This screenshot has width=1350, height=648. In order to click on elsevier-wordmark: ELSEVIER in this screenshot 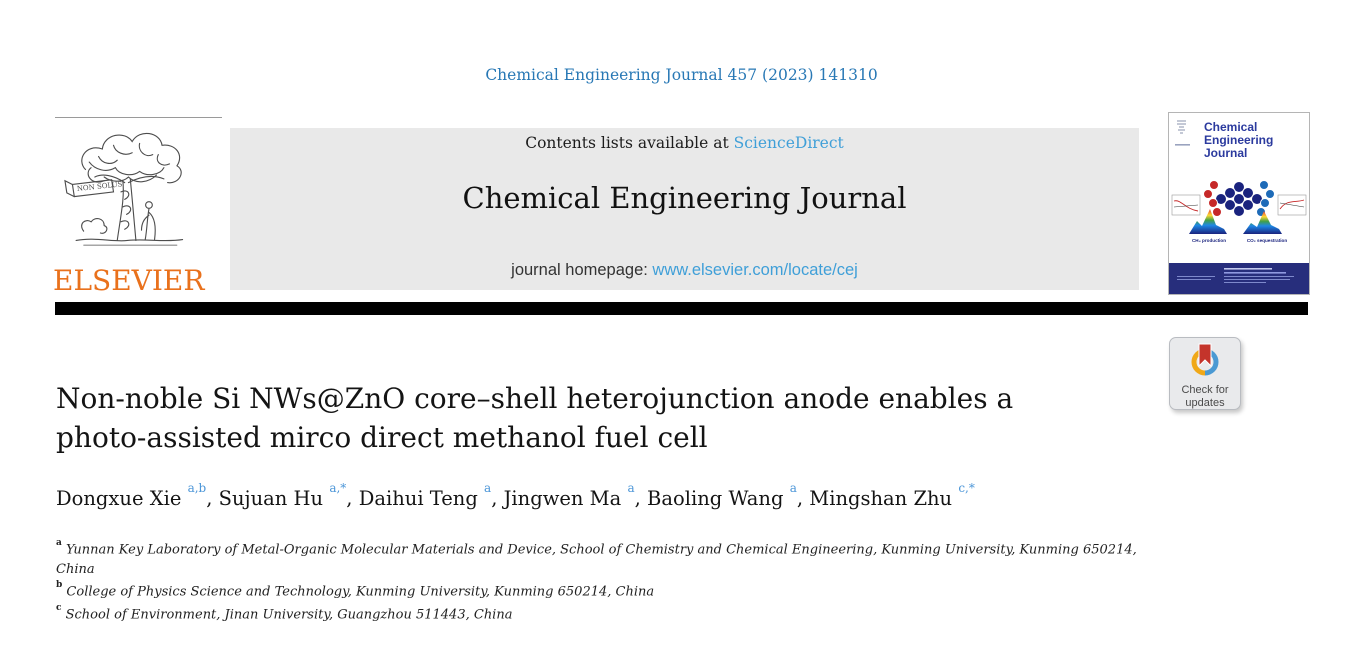, I will do `click(129, 280)`.